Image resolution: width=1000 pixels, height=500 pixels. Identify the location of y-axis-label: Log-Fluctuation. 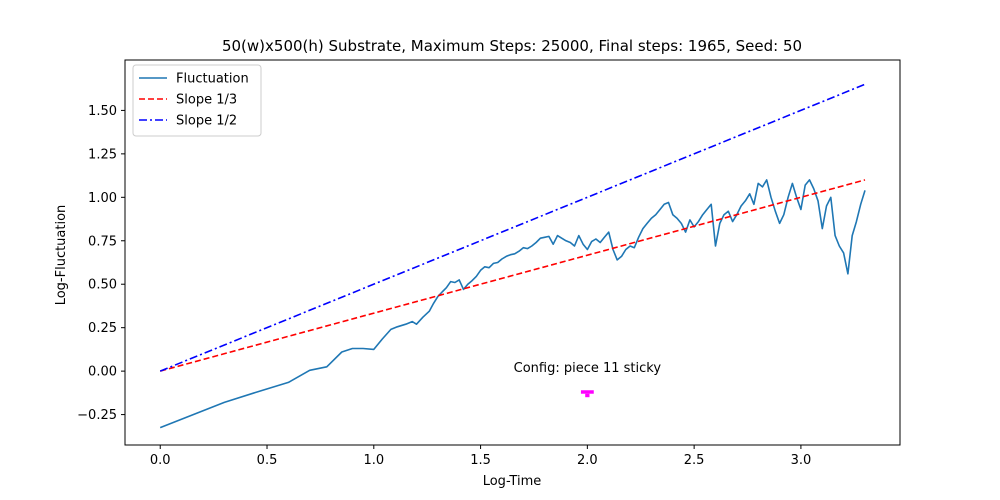
(61, 255).